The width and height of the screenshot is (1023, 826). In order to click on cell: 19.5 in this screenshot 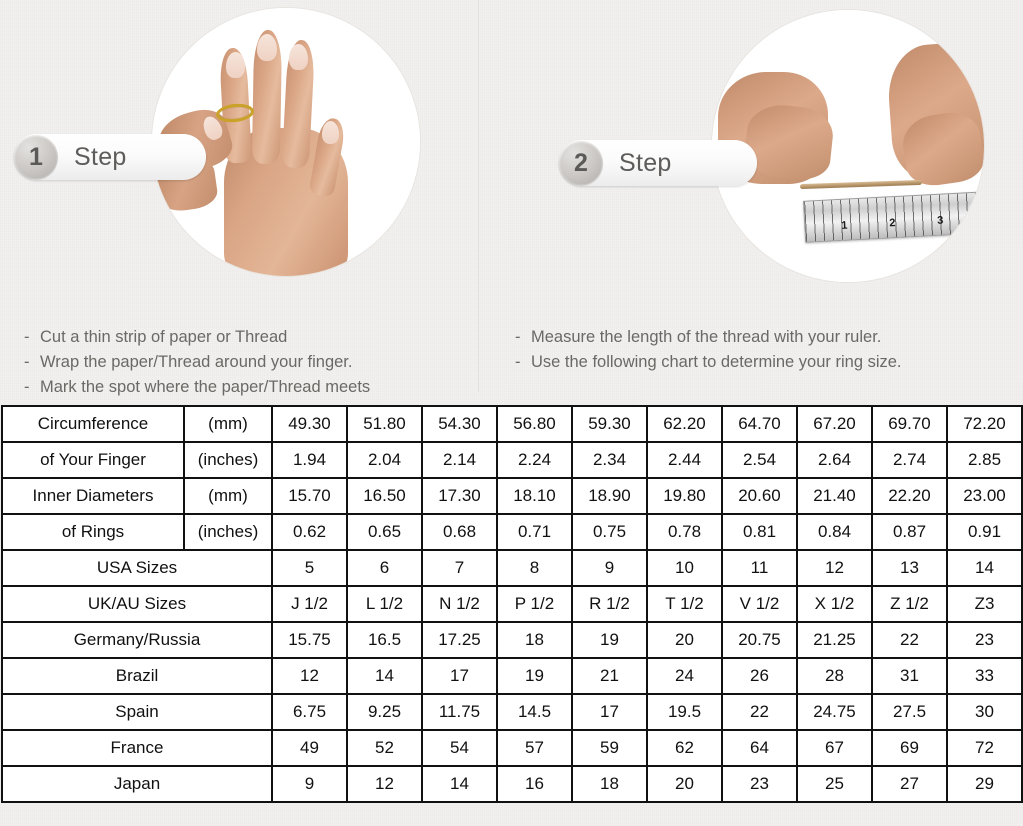, I will do `click(684, 712)`.